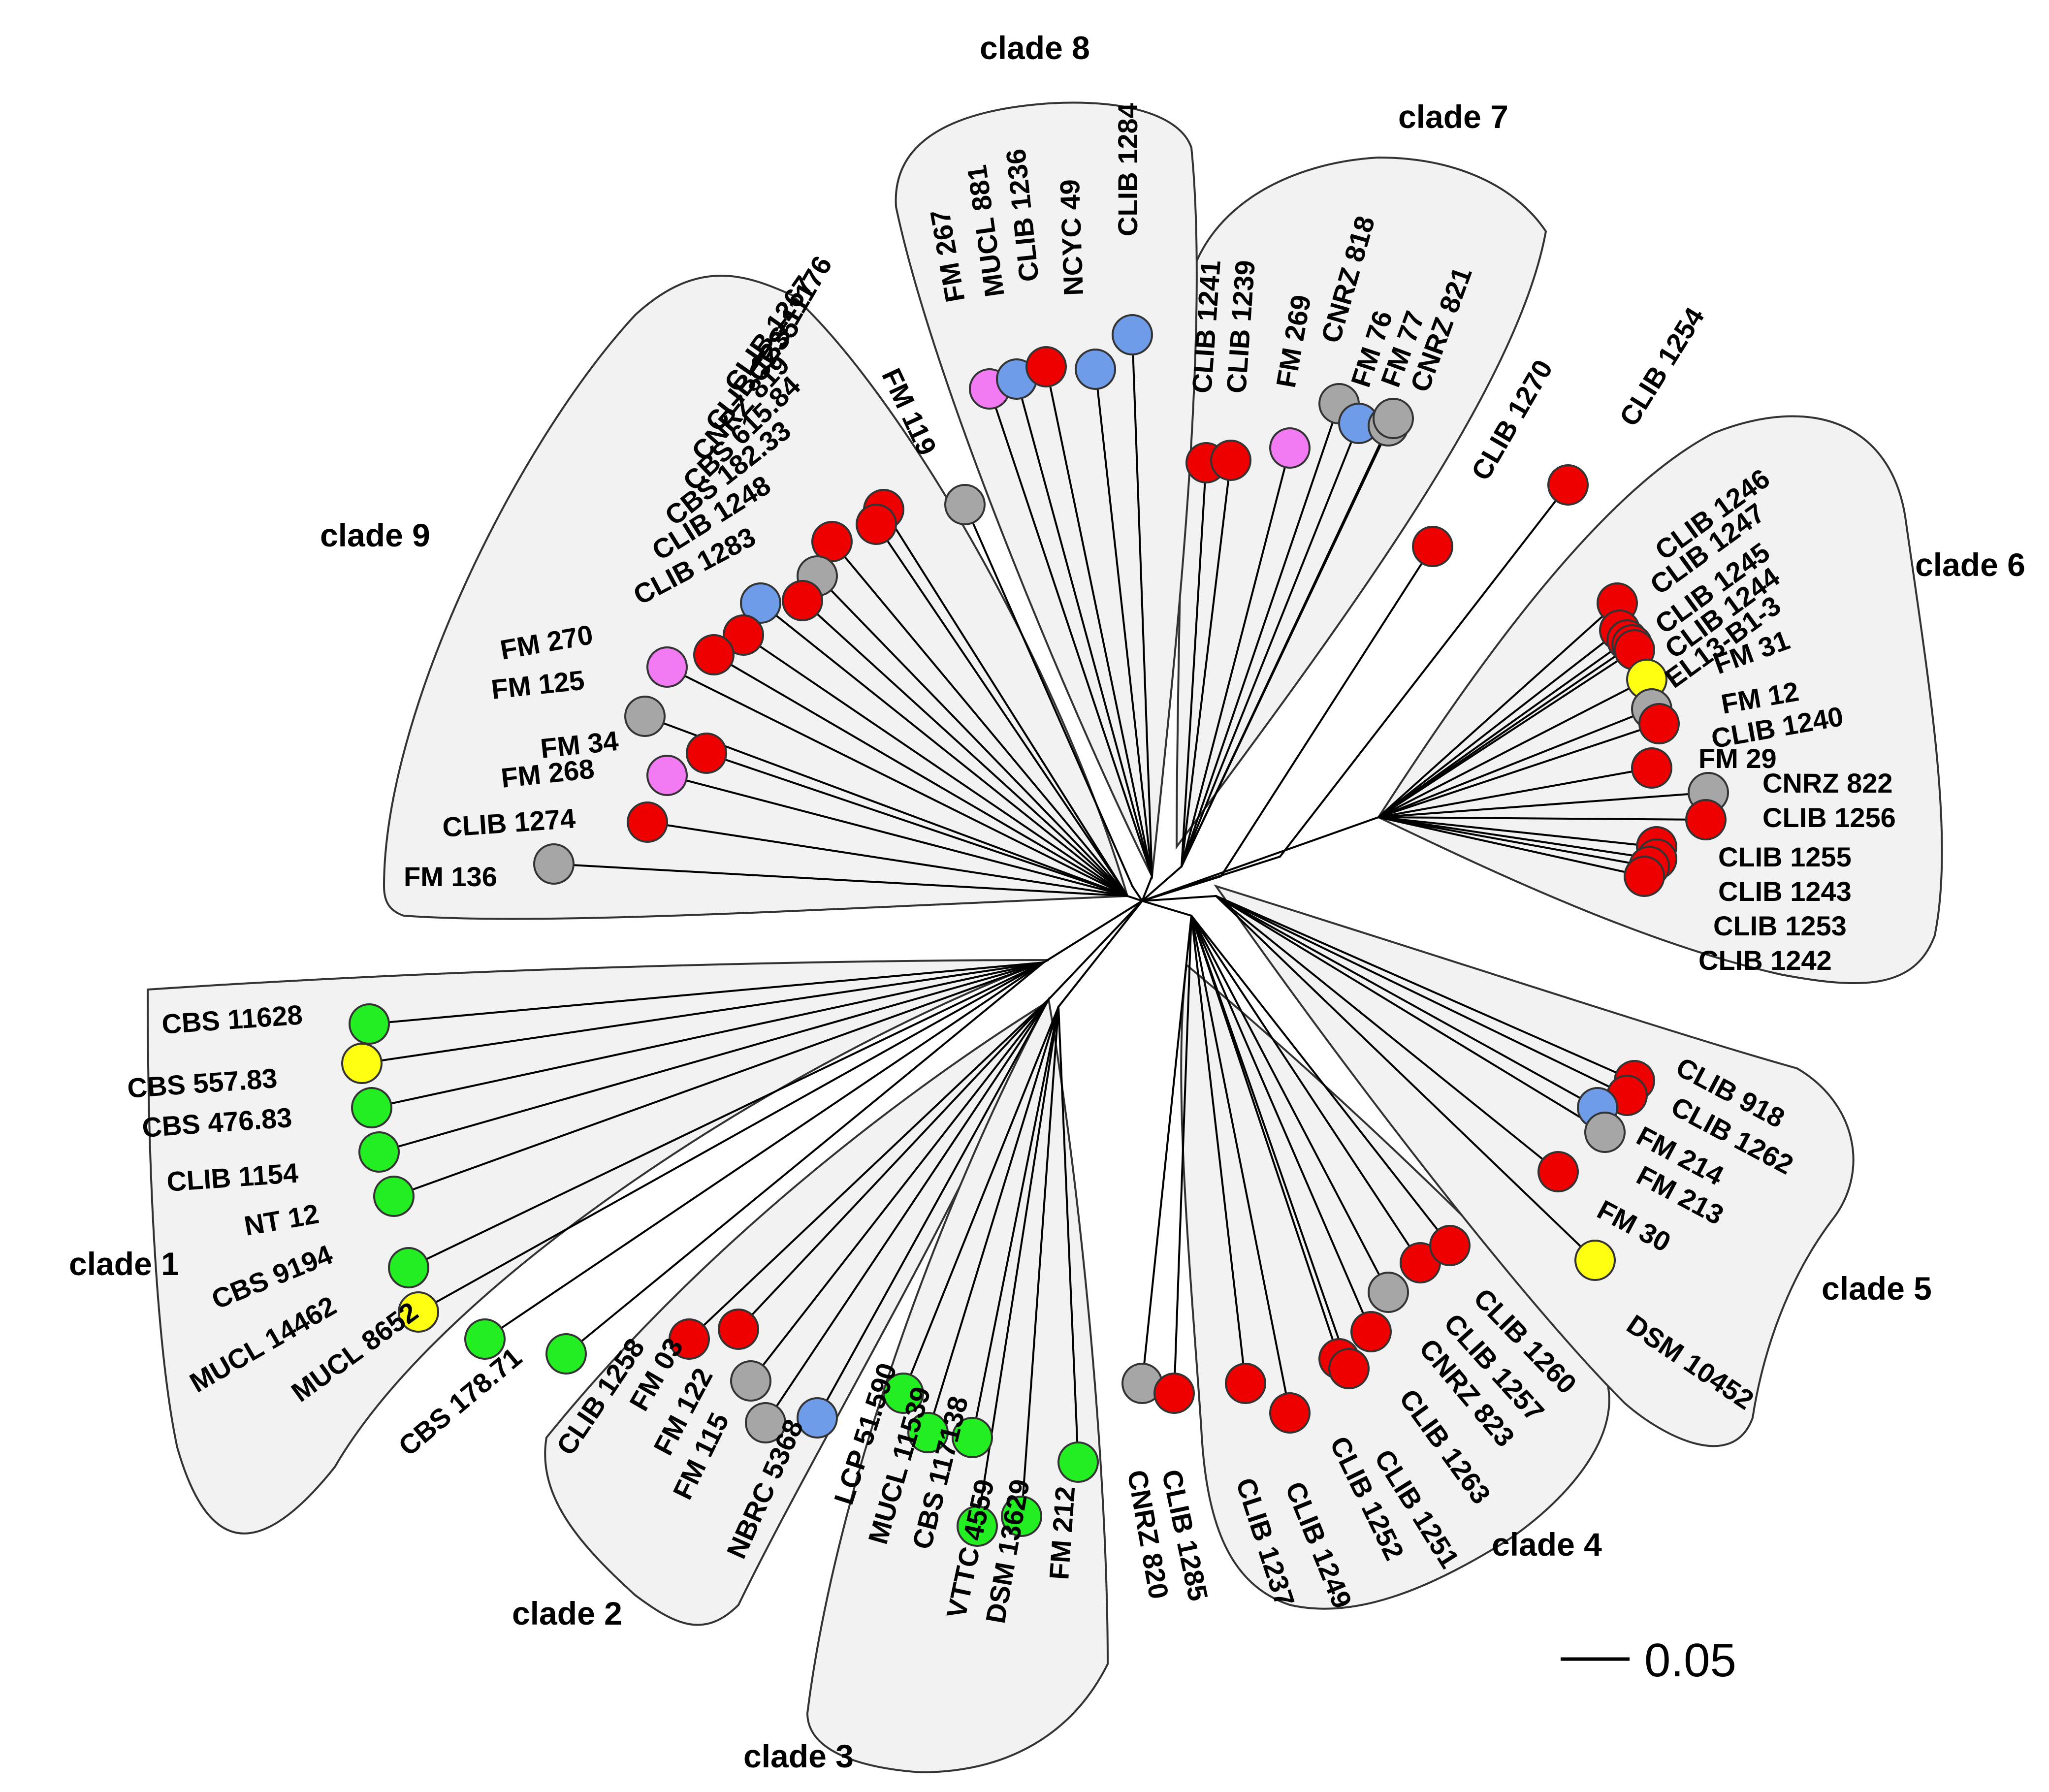 This screenshot has height=1792, width=2049. What do you see at coordinates (1737, 758) in the screenshot?
I see `taxon-label: FM 29` at bounding box center [1737, 758].